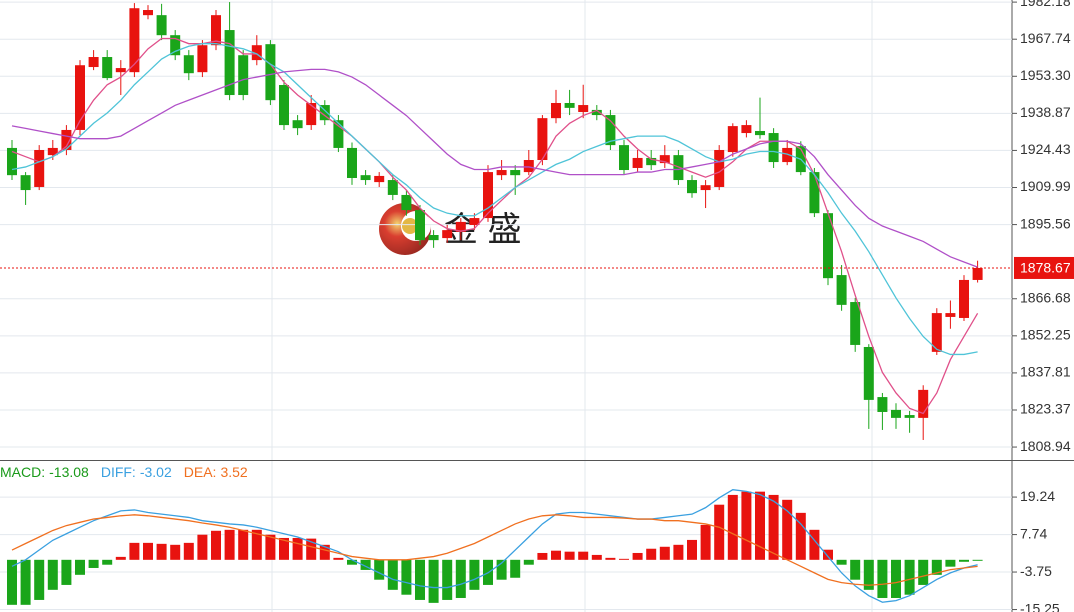  What do you see at coordinates (124, 472) in the screenshot?
I see `indicator-header: MACD: -13.08 DIFF: -3.02 DEA: 3.52` at bounding box center [124, 472].